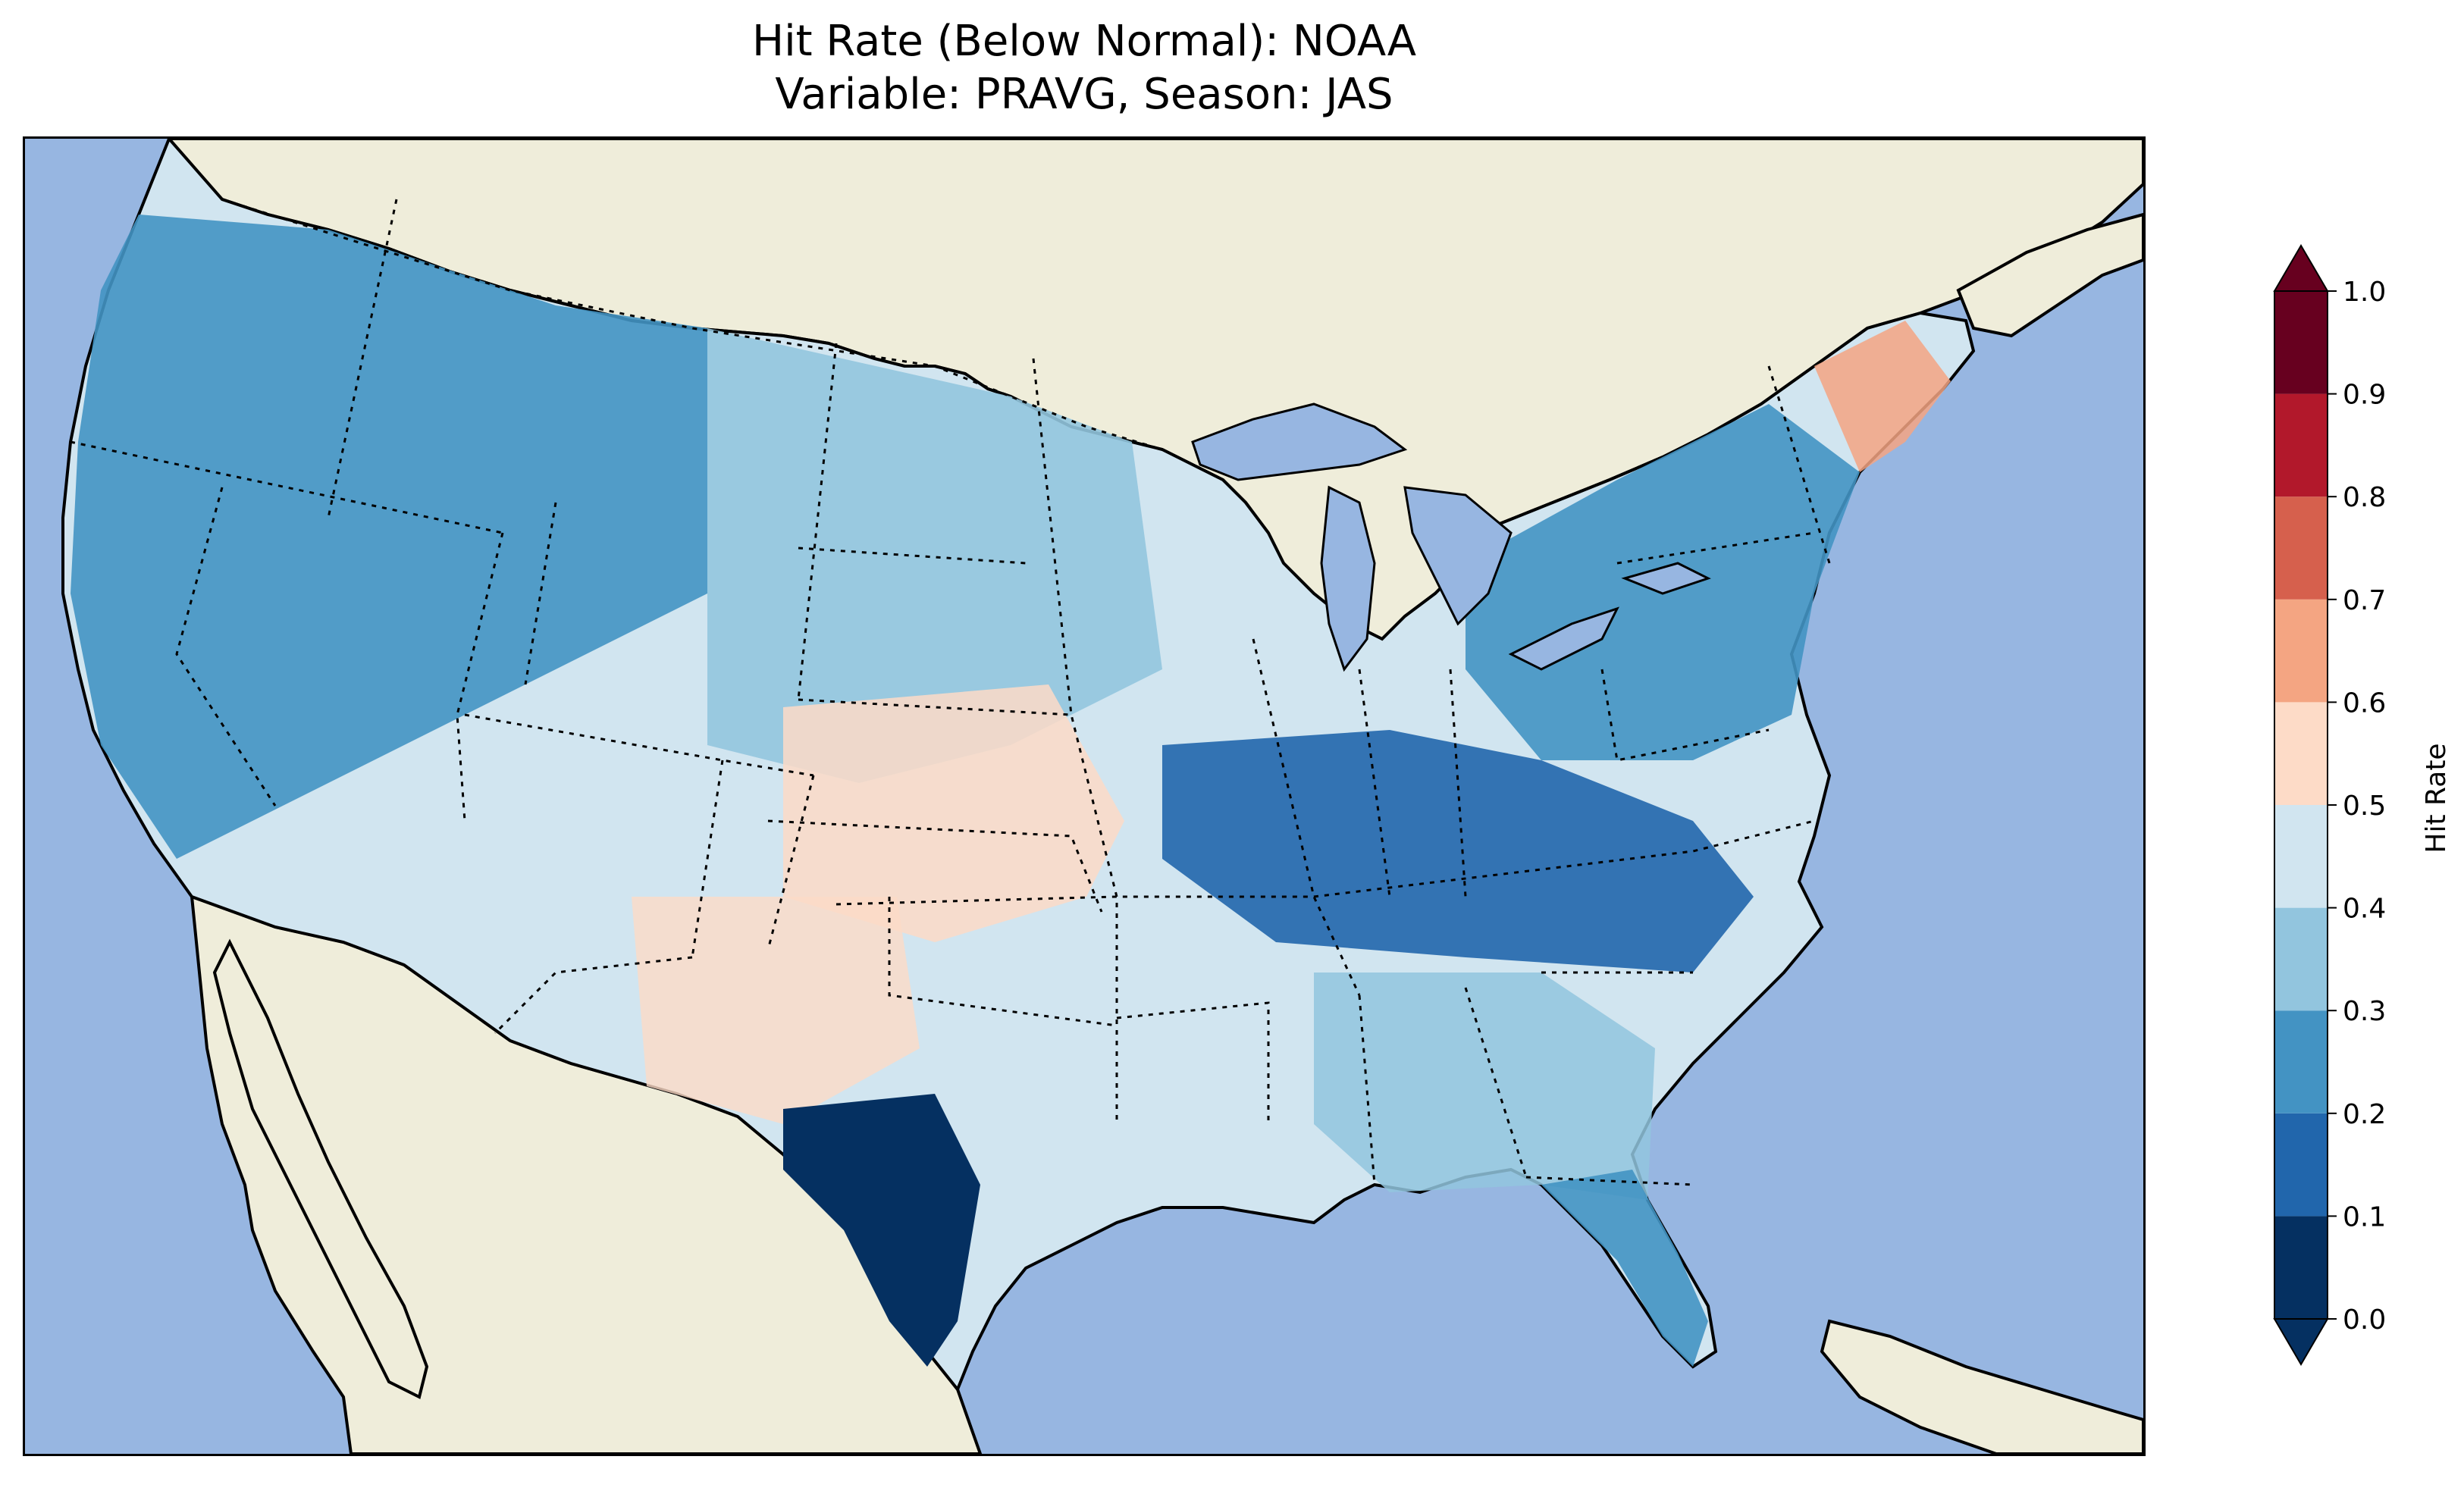 This screenshot has width=2464, height=1494. What do you see at coordinates (389, 537) in the screenshot?
I see `hit-rate-region-west` at bounding box center [389, 537].